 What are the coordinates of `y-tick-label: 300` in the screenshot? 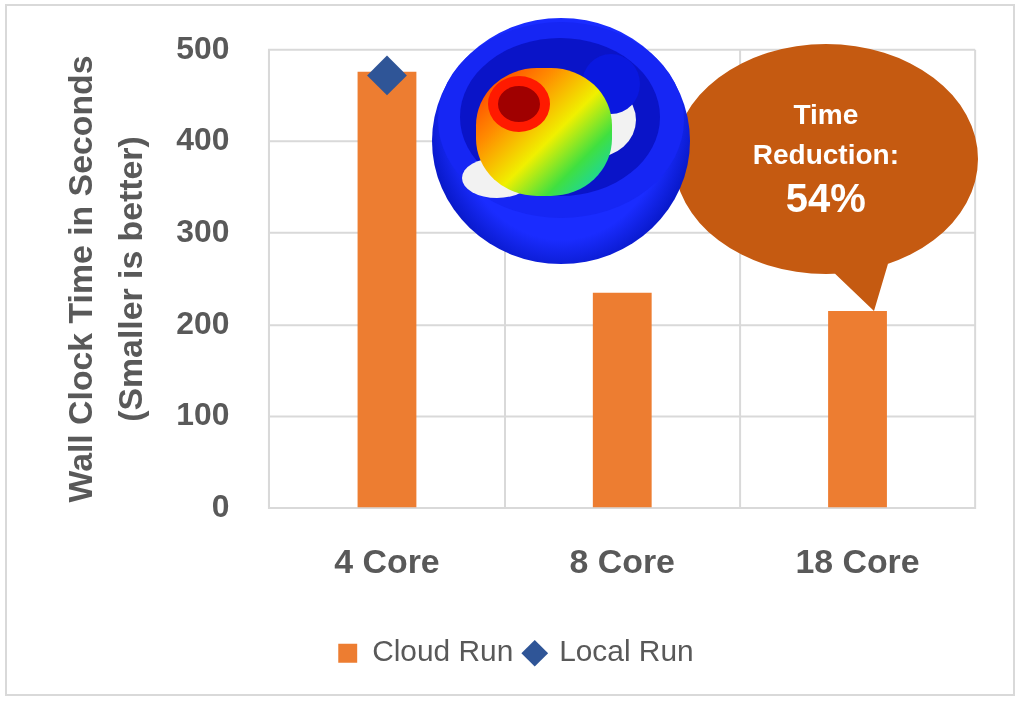 It's located at (203, 230).